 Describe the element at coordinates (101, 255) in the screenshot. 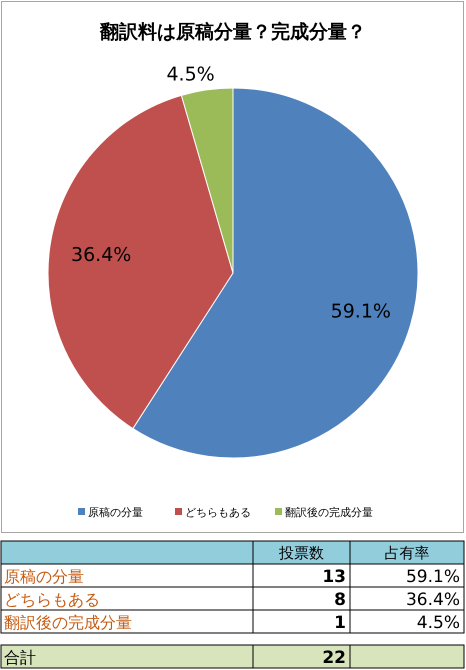

I see `data-label: 36.4%` at that location.